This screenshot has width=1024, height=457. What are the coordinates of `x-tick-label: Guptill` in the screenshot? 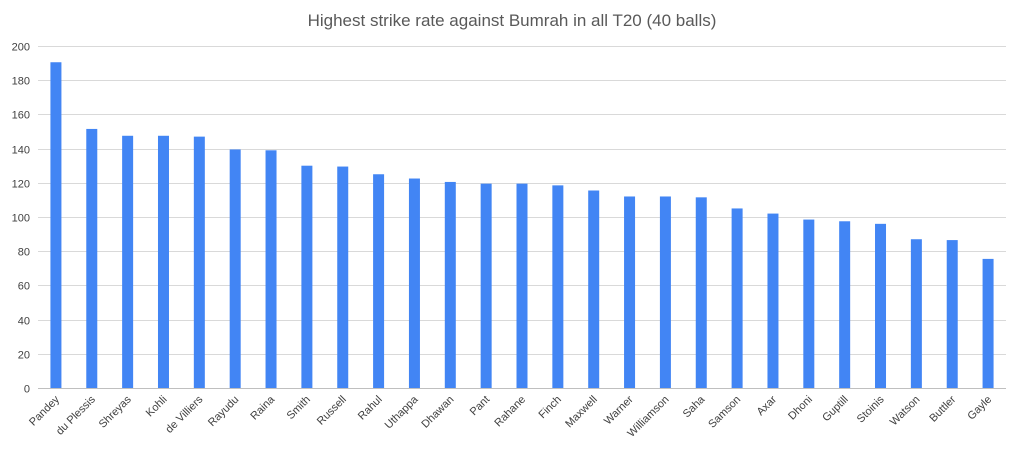 It's located at (835, 409).